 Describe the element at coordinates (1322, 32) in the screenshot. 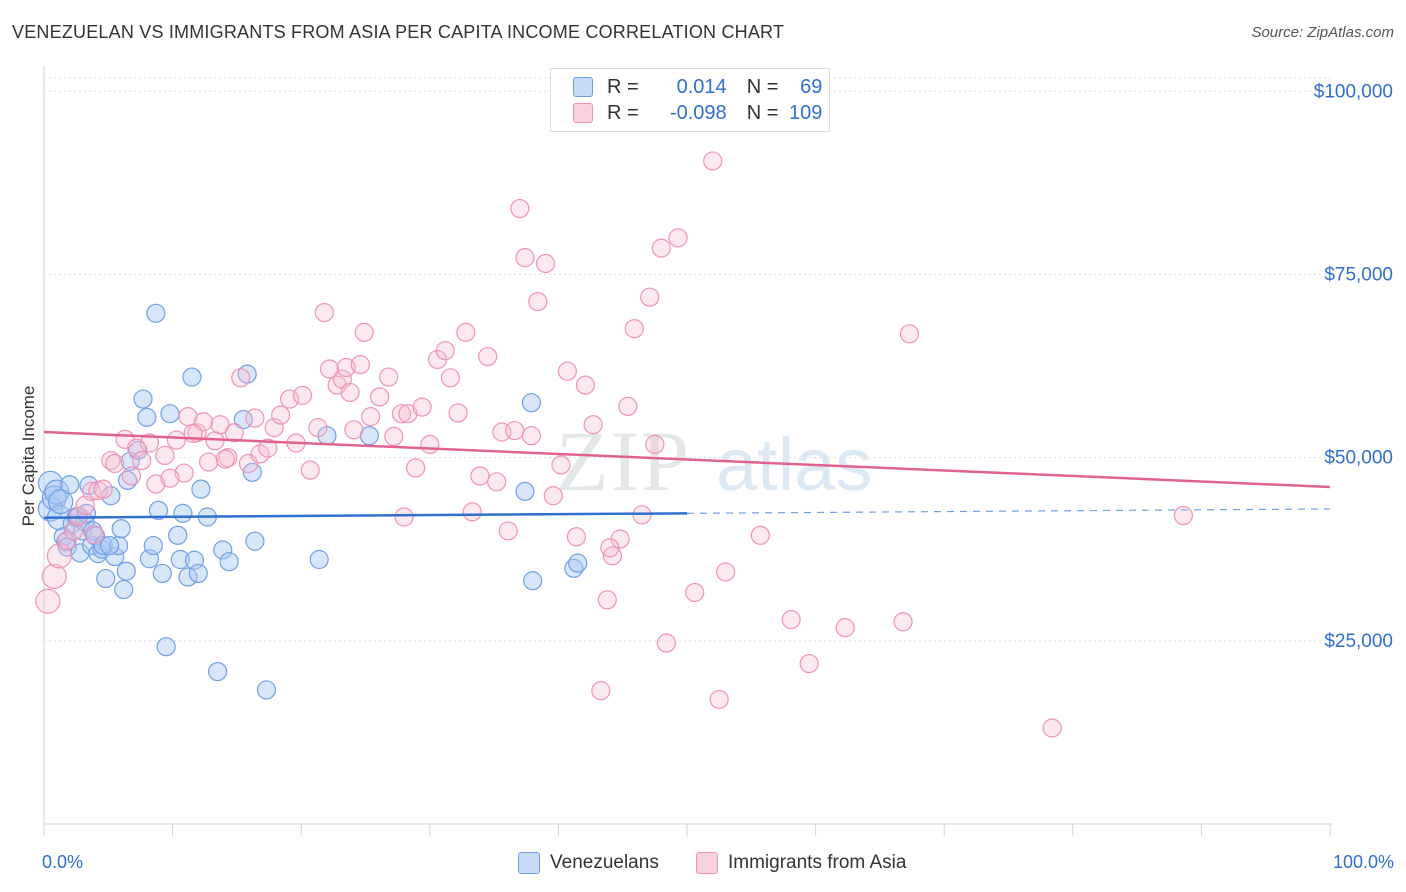

I see `source-label: Source: ZipAtlas.com` at that location.